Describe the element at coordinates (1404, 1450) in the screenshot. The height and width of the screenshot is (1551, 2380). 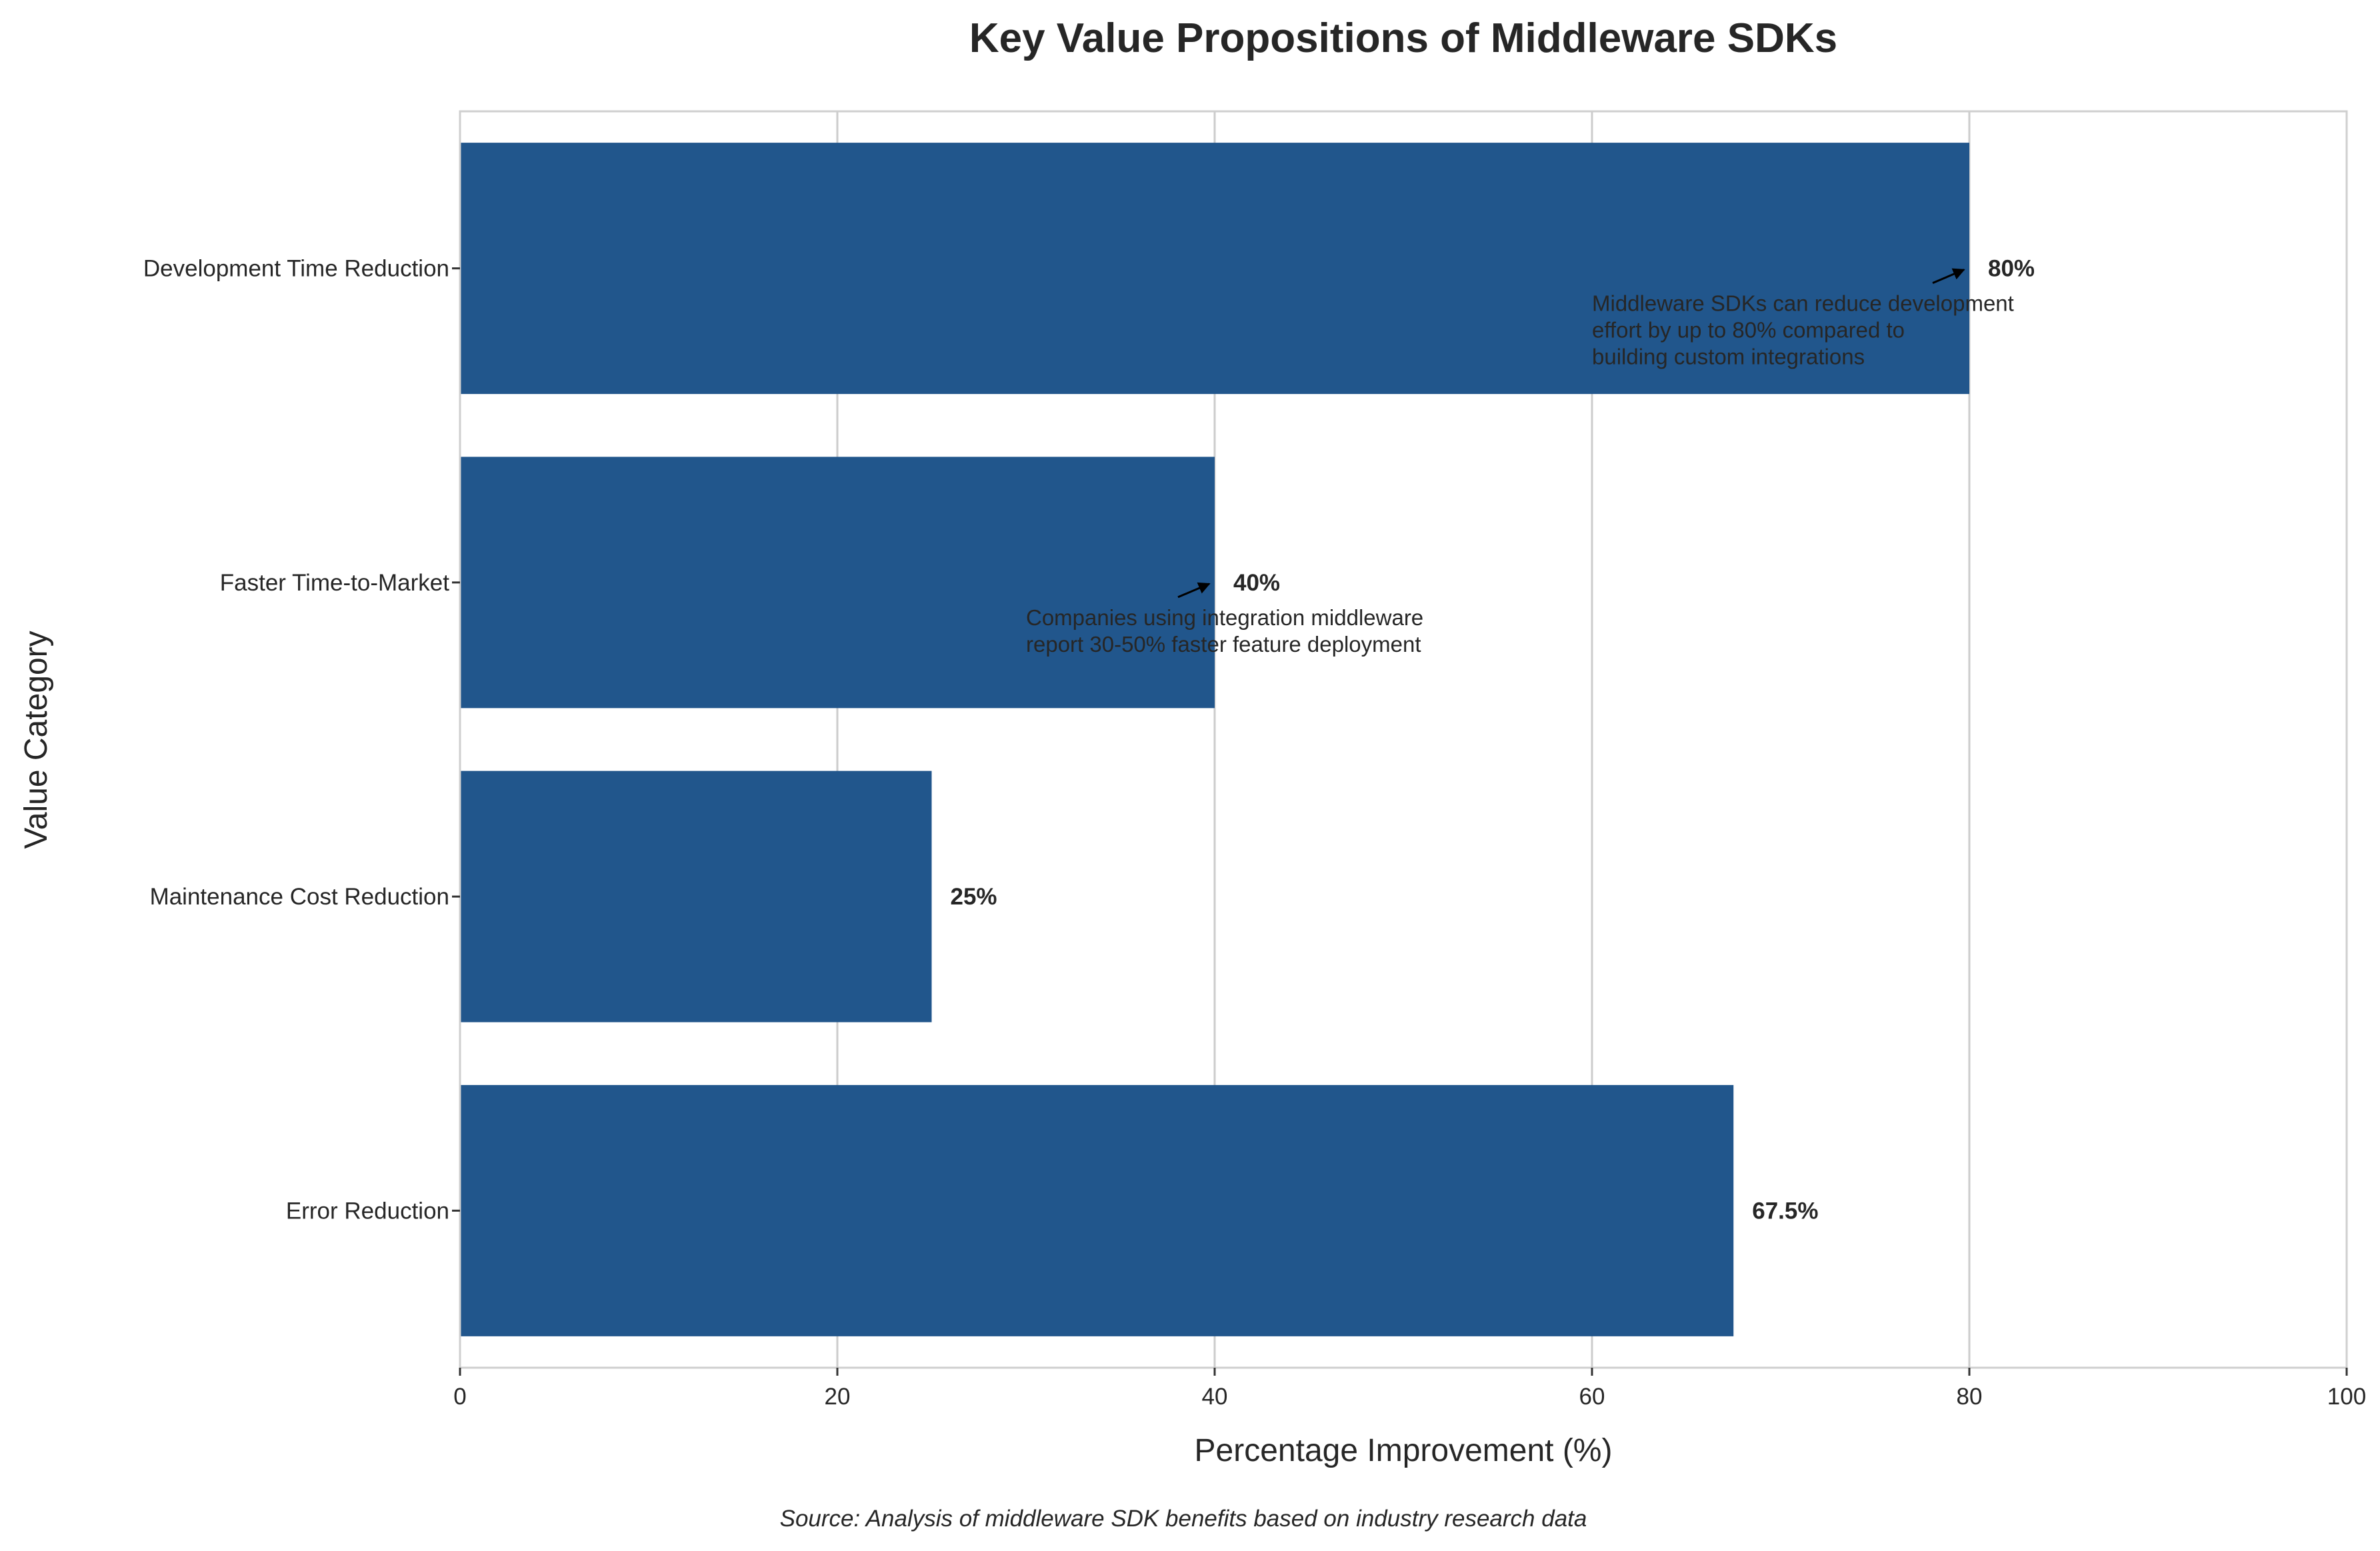
I see `x-axis-title: Percentage Improvement (%)` at that location.